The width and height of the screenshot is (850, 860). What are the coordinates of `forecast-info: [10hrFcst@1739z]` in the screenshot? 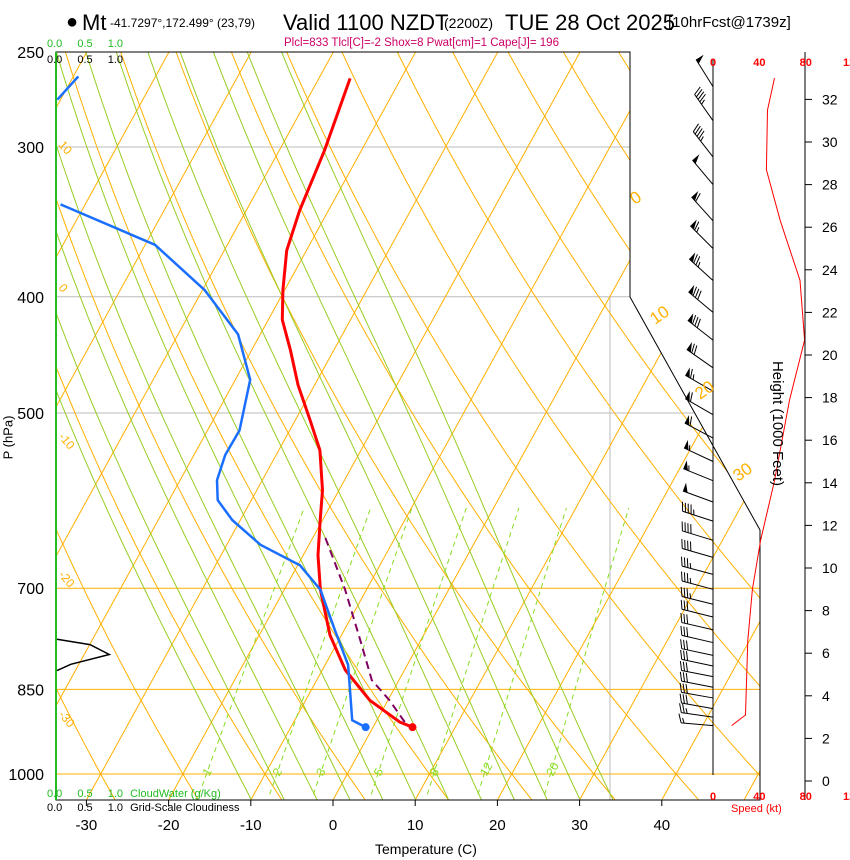 It's located at (729, 22).